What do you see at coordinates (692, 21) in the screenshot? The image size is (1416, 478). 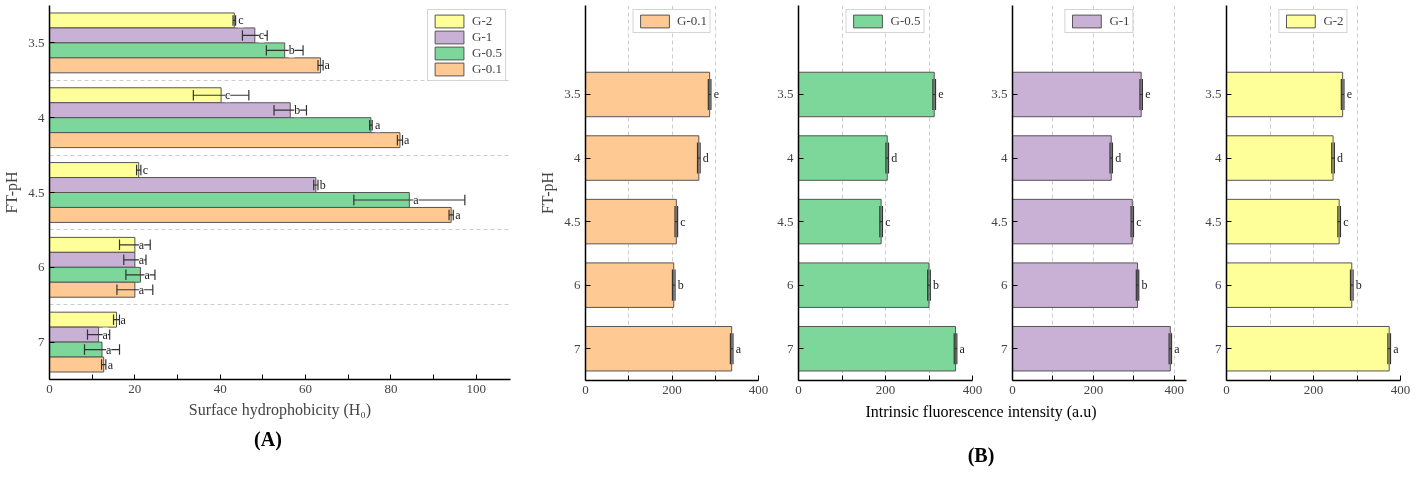 I see `text: G-0.1` at bounding box center [692, 21].